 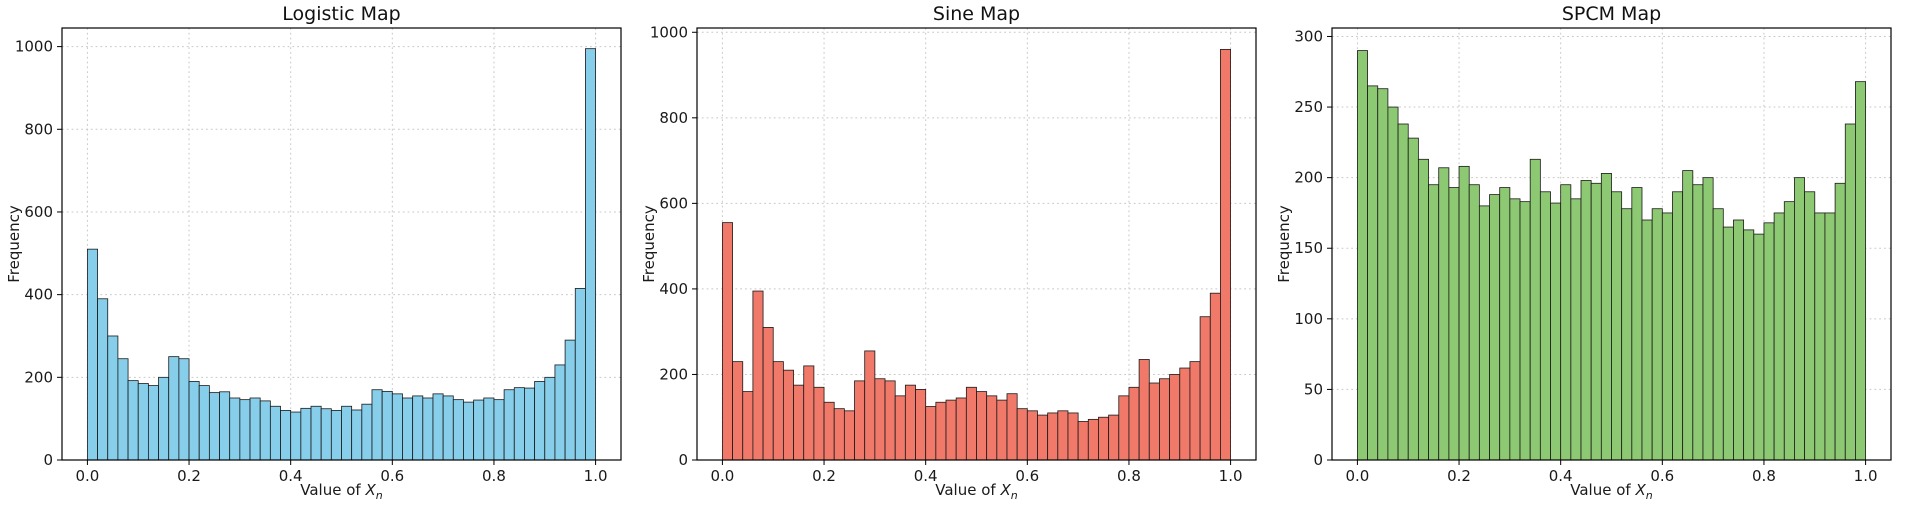 What do you see at coordinates (1866, 476) in the screenshot?
I see `x-tick-label: 1.0` at bounding box center [1866, 476].